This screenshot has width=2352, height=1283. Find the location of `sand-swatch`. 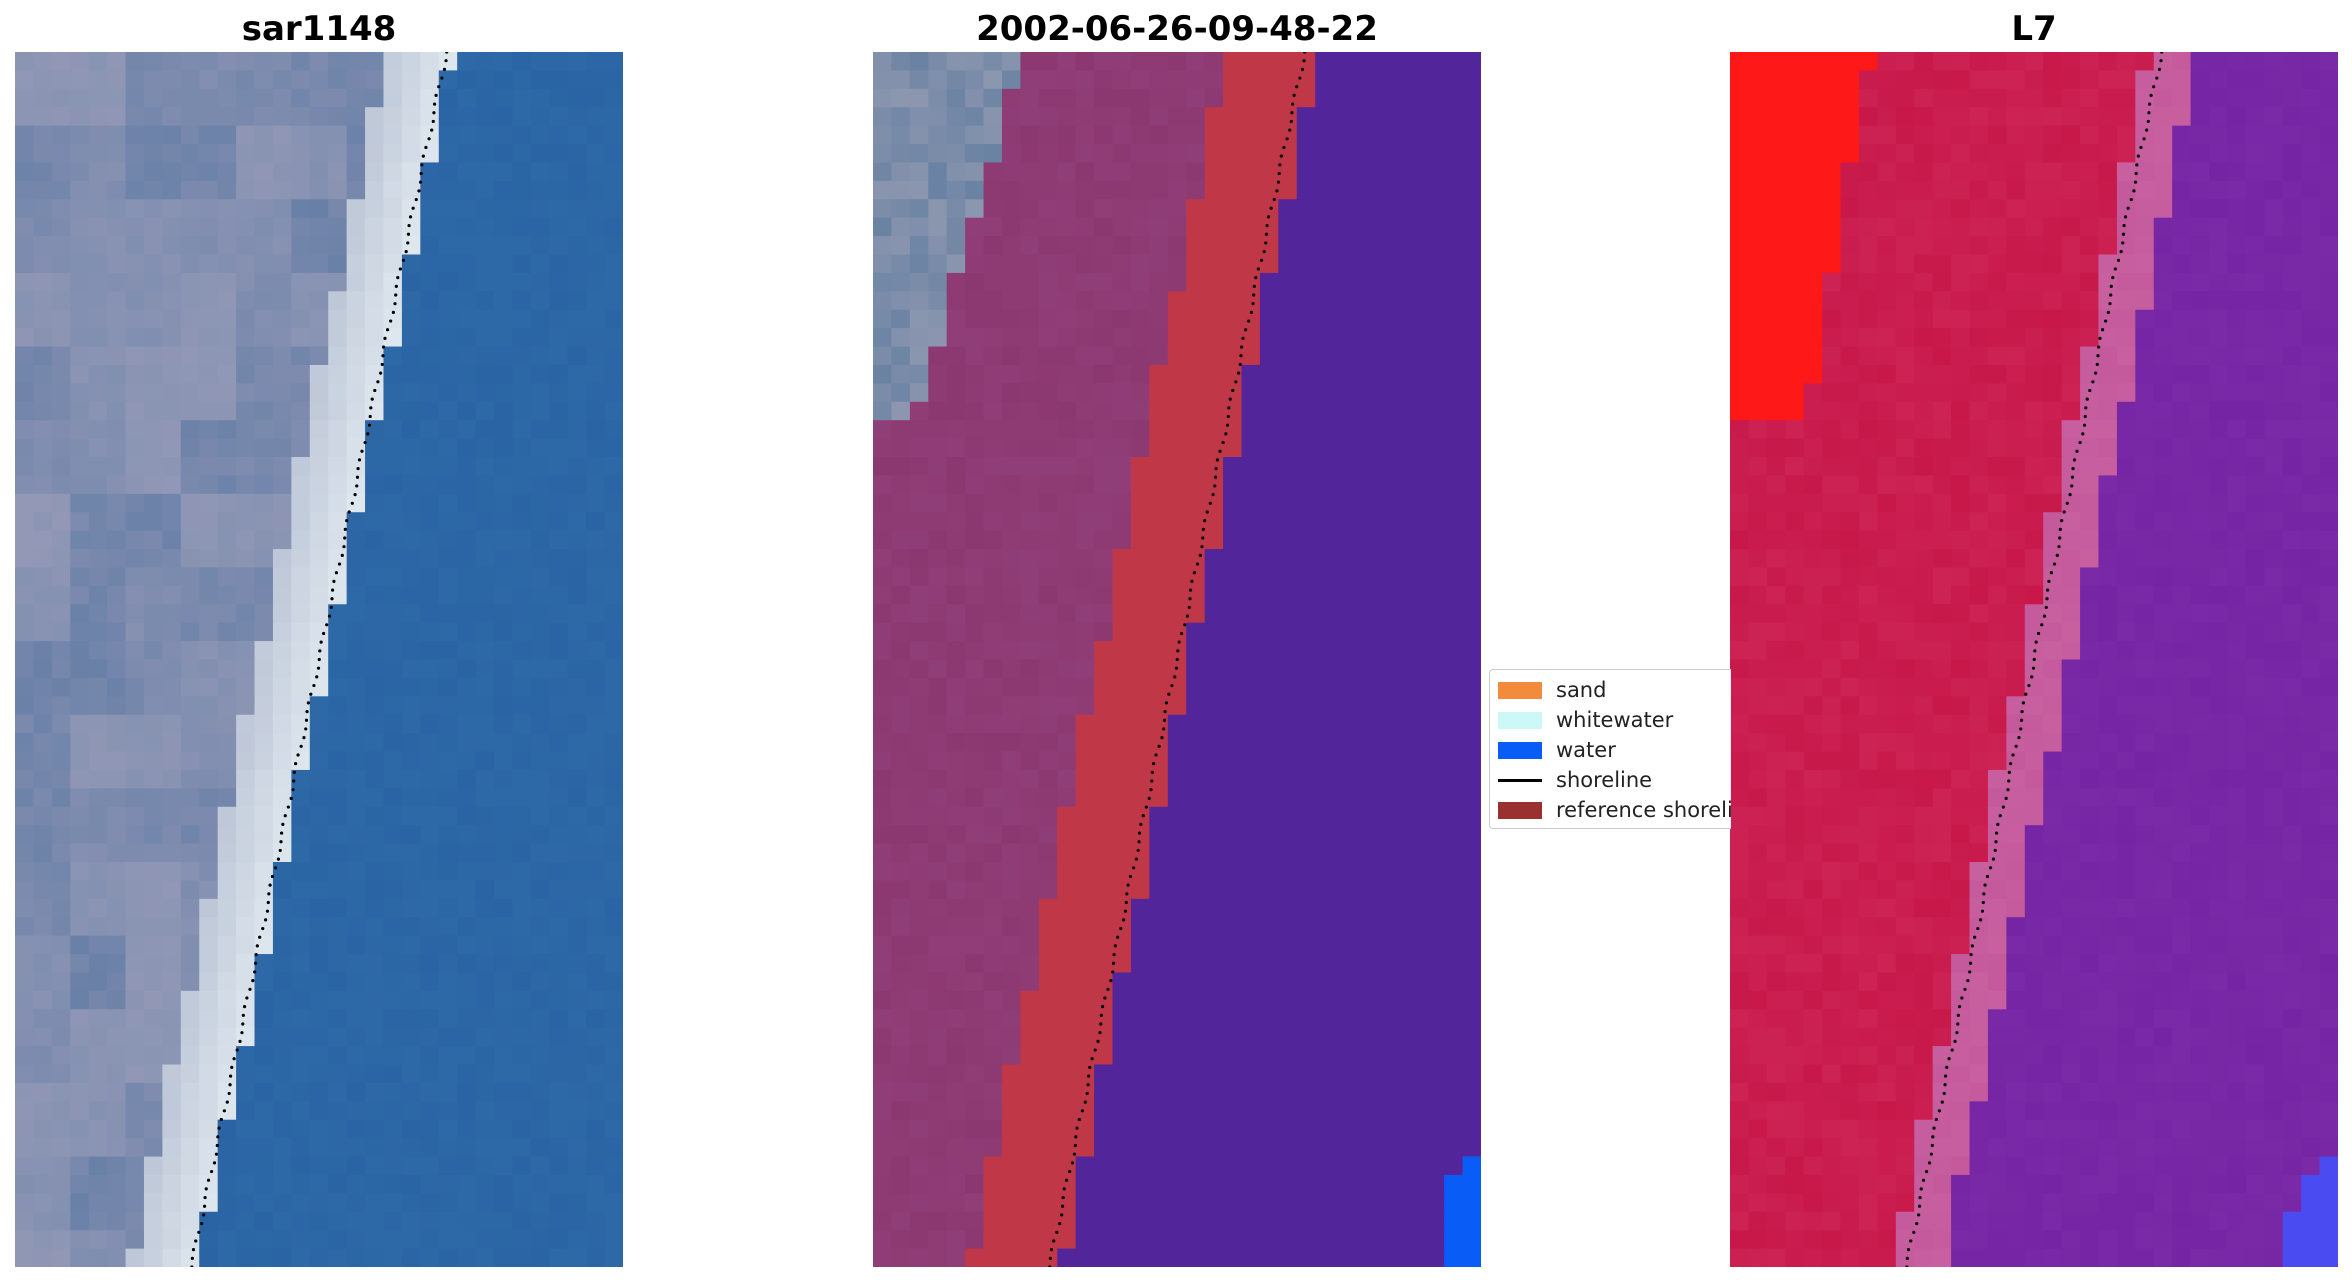

sand-swatch is located at coordinates (1520, 690).